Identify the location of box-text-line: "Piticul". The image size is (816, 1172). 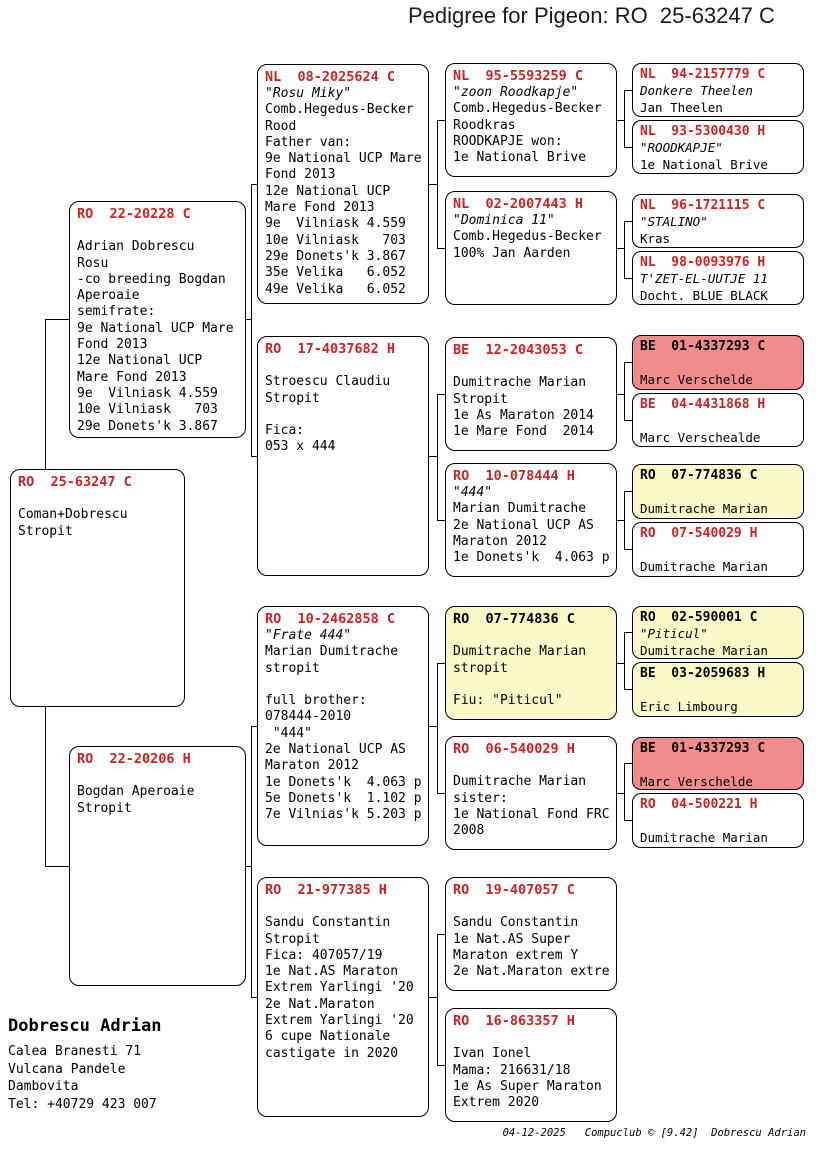
(674, 633).